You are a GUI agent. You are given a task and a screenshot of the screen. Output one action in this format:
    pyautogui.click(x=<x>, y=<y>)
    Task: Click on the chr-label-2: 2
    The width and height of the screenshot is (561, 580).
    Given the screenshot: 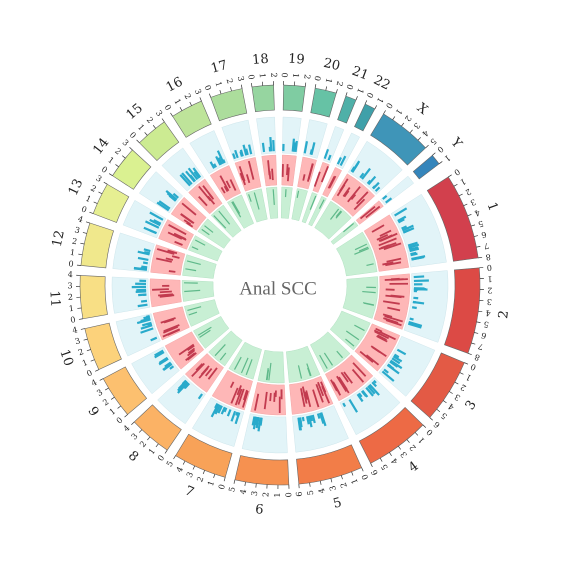 What is the action you would take?
    pyautogui.click(x=504, y=314)
    